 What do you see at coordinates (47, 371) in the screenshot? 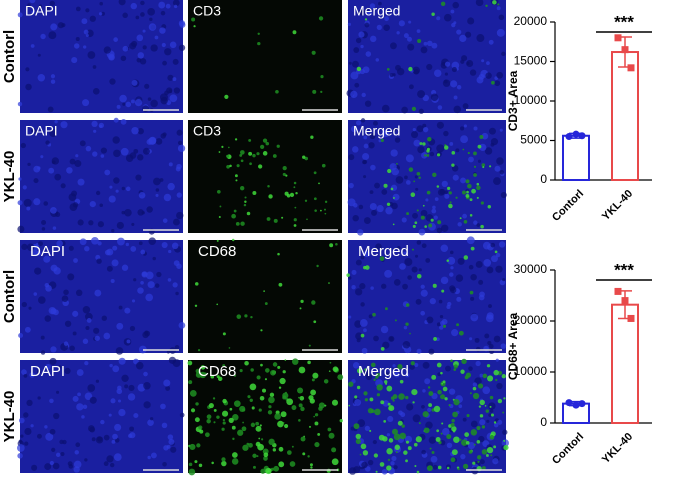
I see `panel-label: DAPI` at bounding box center [47, 371].